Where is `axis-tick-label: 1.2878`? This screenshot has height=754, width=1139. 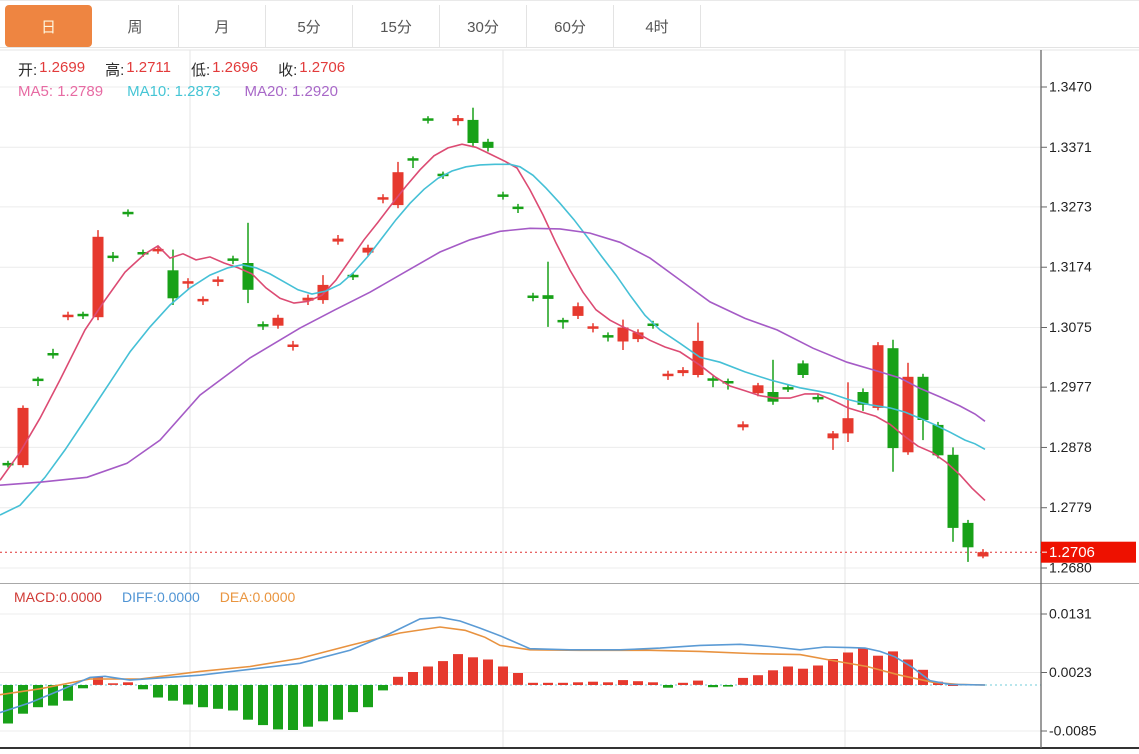
axis-tick-label: 1.2878 is located at coordinates (1070, 447).